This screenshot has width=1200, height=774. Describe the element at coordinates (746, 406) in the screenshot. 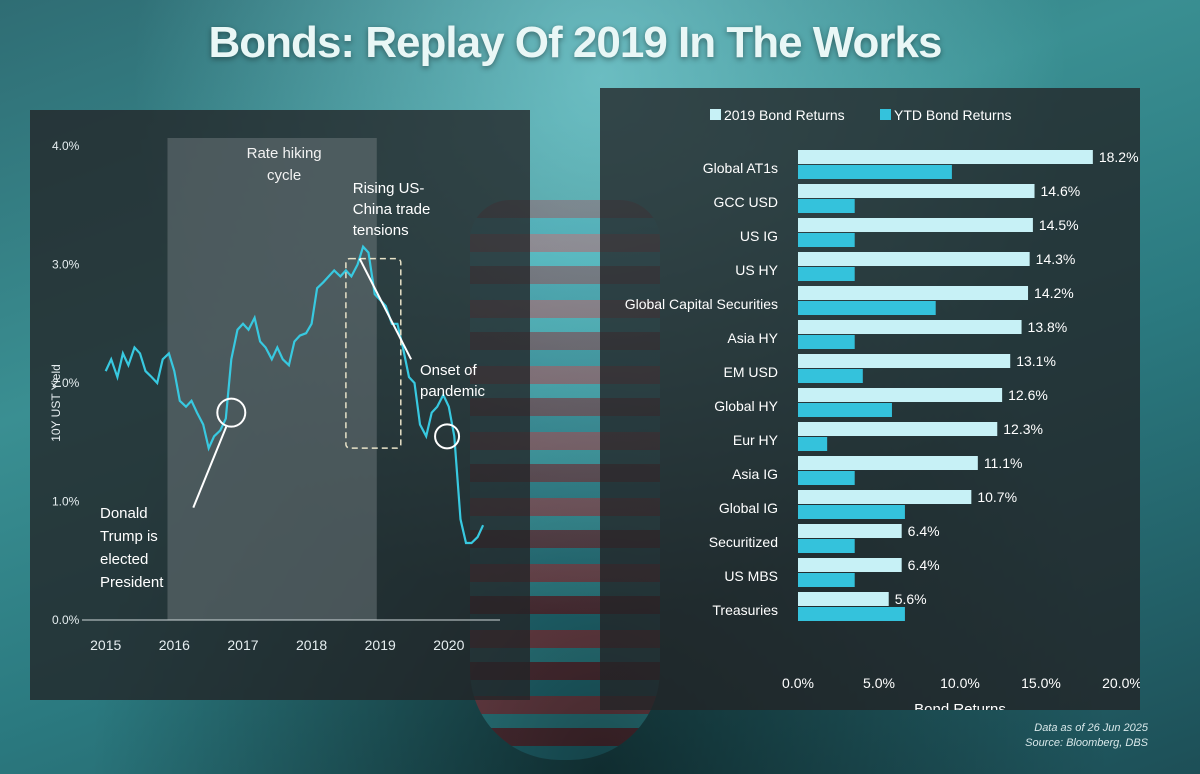

I see `category-label: Global HY` at that location.